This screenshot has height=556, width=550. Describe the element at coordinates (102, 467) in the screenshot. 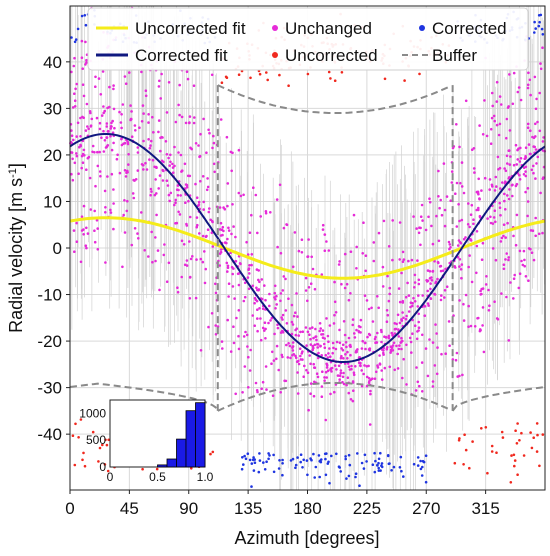

I see `inset-y-tick-0: 0` at that location.